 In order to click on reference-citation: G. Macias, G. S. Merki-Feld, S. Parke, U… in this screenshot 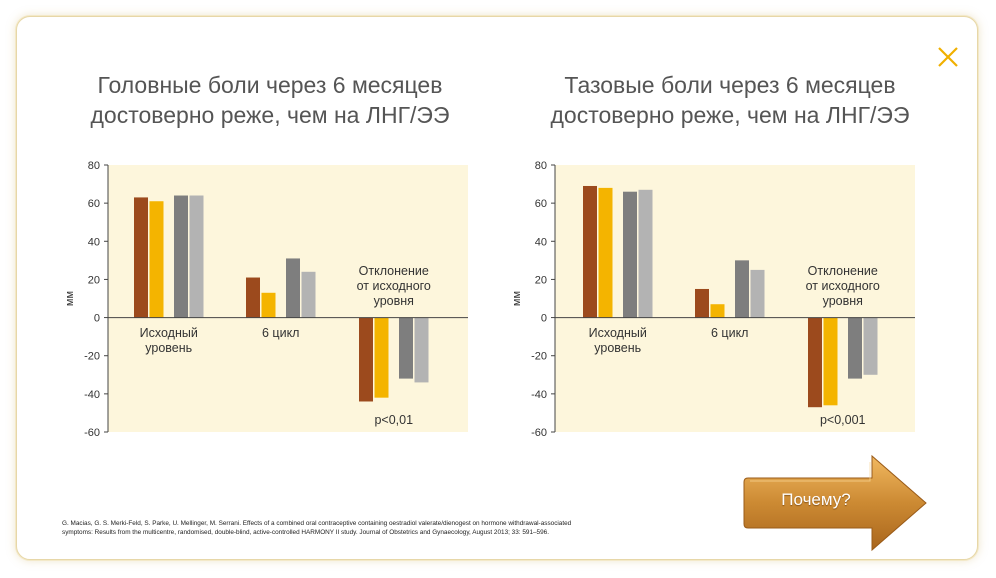, I will do `click(382, 528)`.